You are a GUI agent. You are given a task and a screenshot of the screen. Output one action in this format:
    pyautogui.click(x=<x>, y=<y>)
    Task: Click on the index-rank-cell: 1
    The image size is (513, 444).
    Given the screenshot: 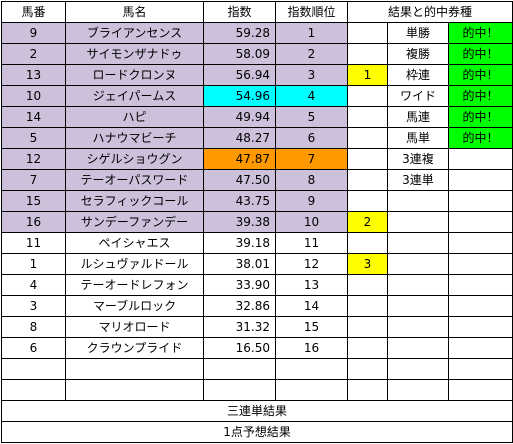 What is the action you would take?
    pyautogui.click(x=311, y=33)
    